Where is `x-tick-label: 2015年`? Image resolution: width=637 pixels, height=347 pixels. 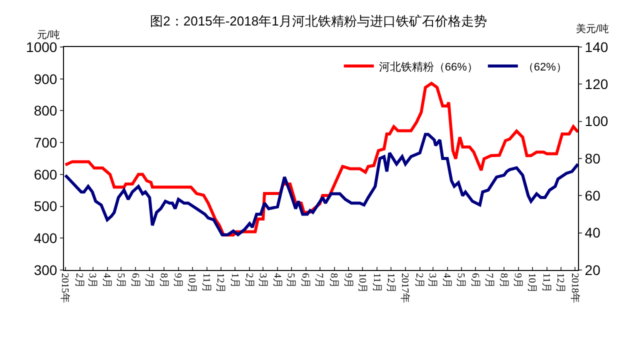
x-tick-label: 2015年 is located at coordinates (65, 288).